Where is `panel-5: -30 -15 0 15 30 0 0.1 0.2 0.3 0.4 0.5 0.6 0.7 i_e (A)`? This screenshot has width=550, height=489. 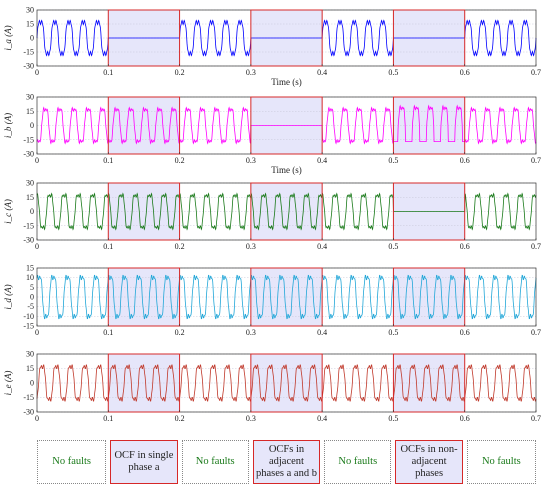 panel-5: -30 -15 0 15 30 0 0.1 0.2 0.3 0.4 0.5 0.6 0.7 i_e (A) is located at coordinates (272, 387).